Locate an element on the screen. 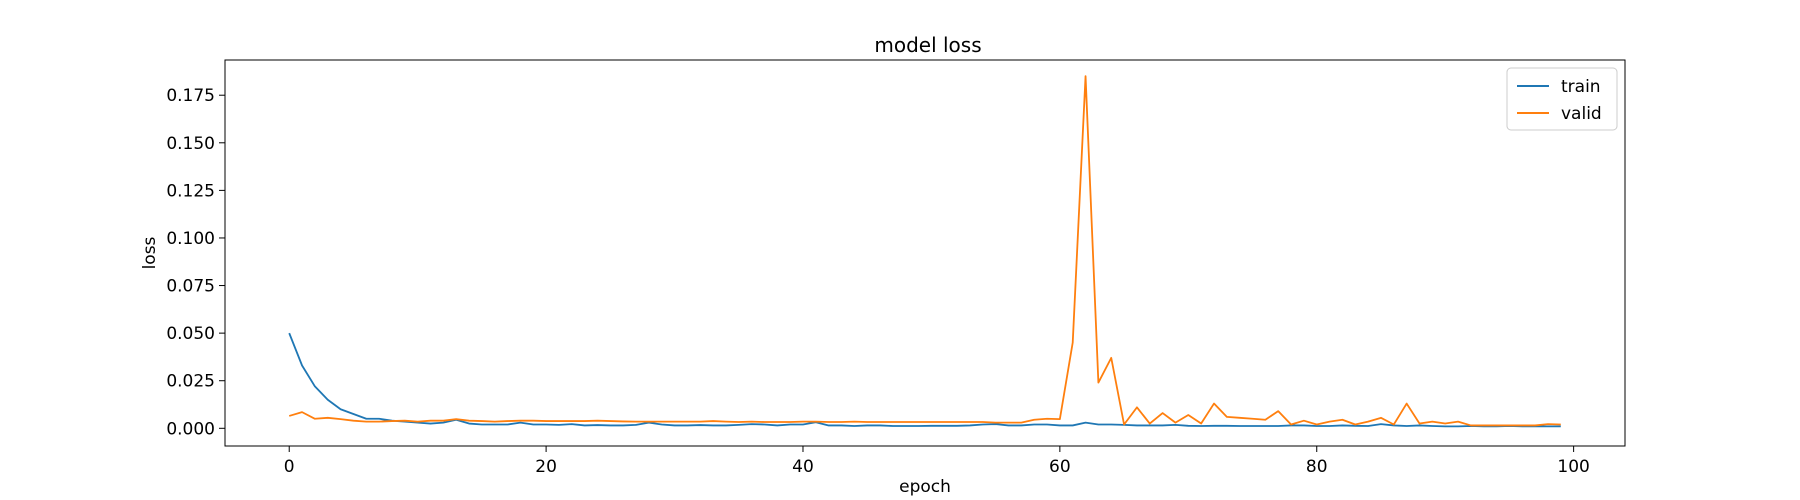  y-axis-label: loss is located at coordinates (150, 252).